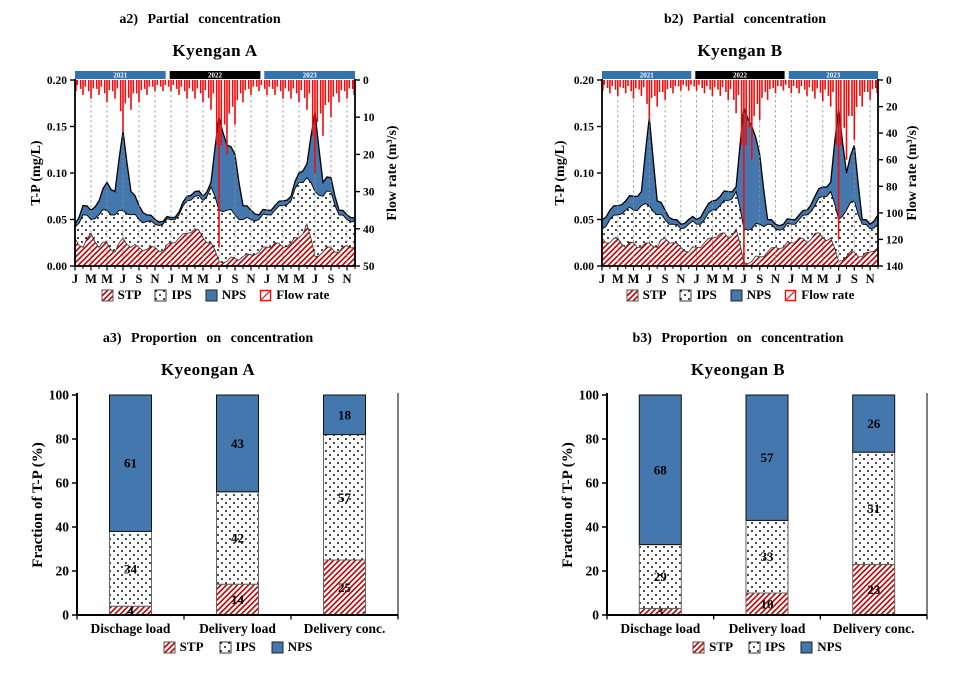 Image resolution: width=970 pixels, height=676 pixels. What do you see at coordinates (57, 81) in the screenshot?
I see `left-tick-label: 0.20` at bounding box center [57, 81].